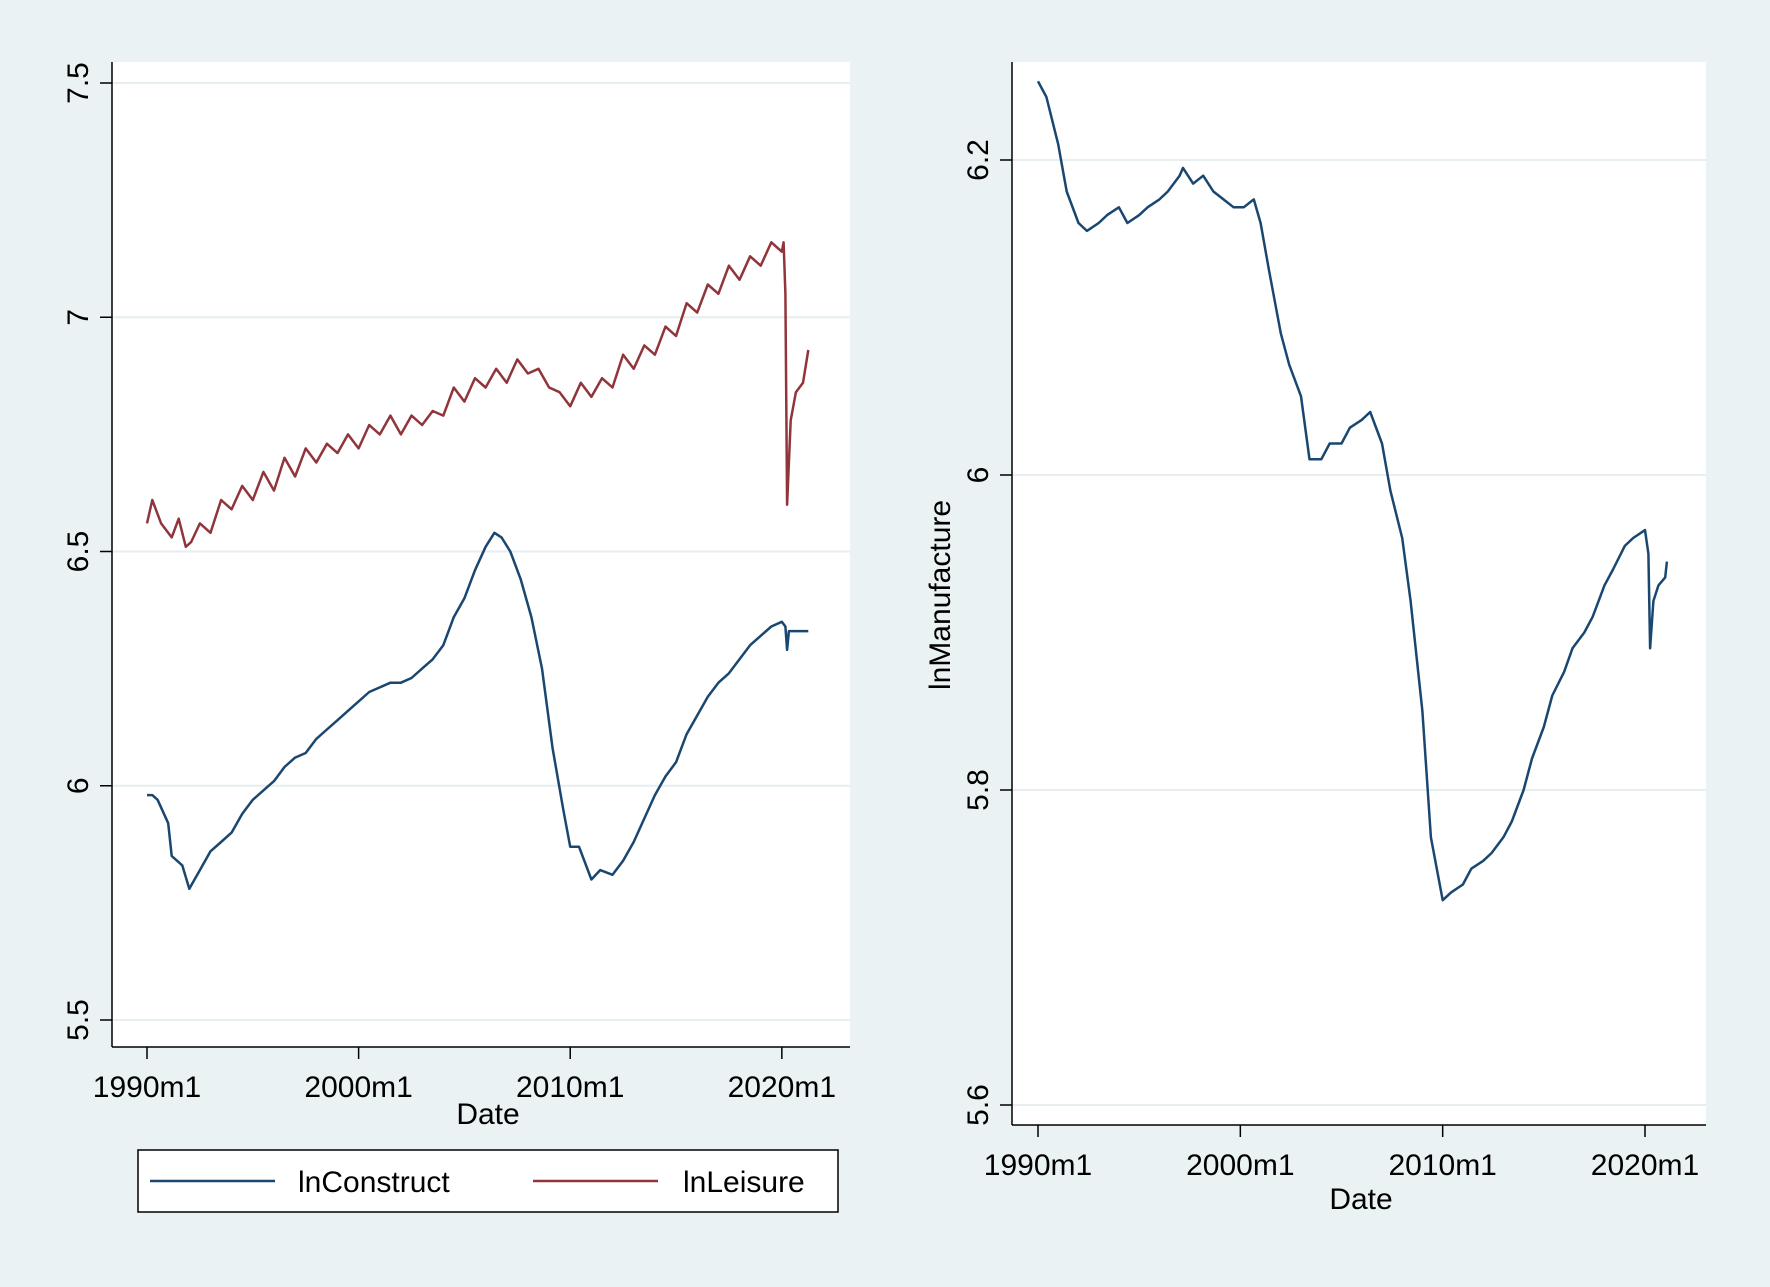 The width and height of the screenshot is (1770, 1287). I want to click on y-tick-label: 5.8, so click(978, 790).